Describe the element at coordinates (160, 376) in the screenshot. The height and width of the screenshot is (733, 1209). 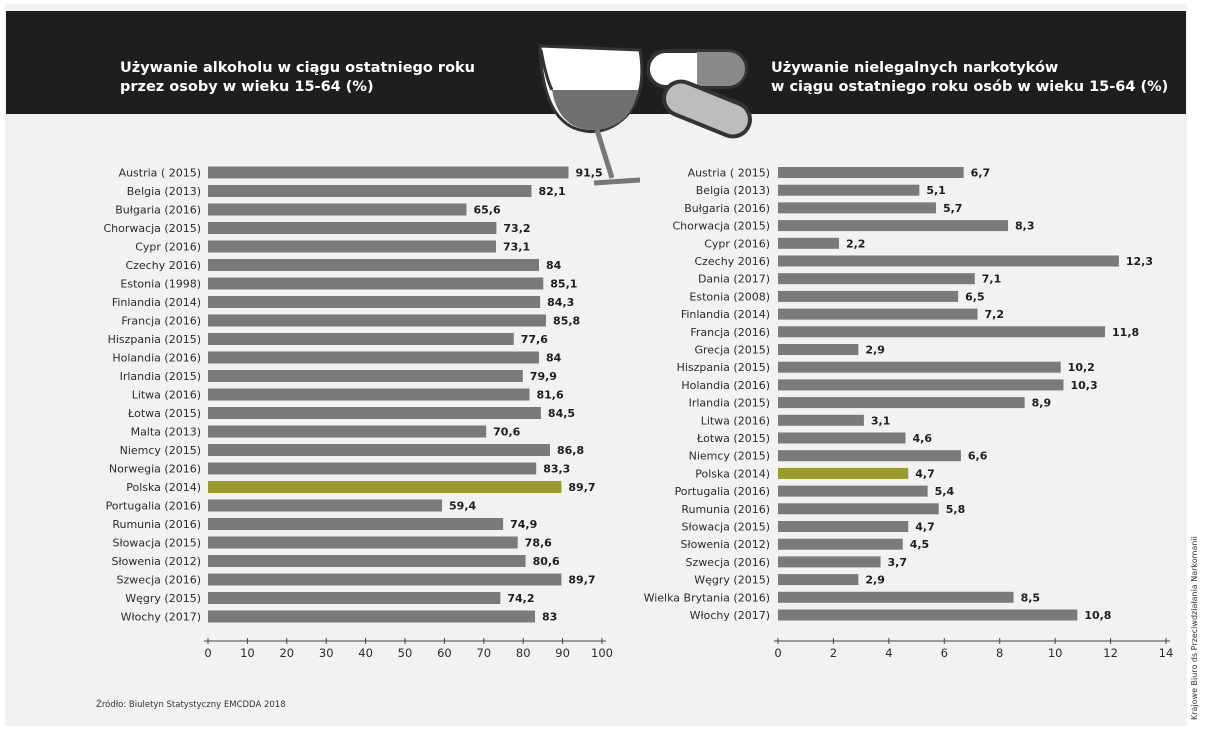
I see `alcohol-category-label: Irlandia (2015)` at that location.